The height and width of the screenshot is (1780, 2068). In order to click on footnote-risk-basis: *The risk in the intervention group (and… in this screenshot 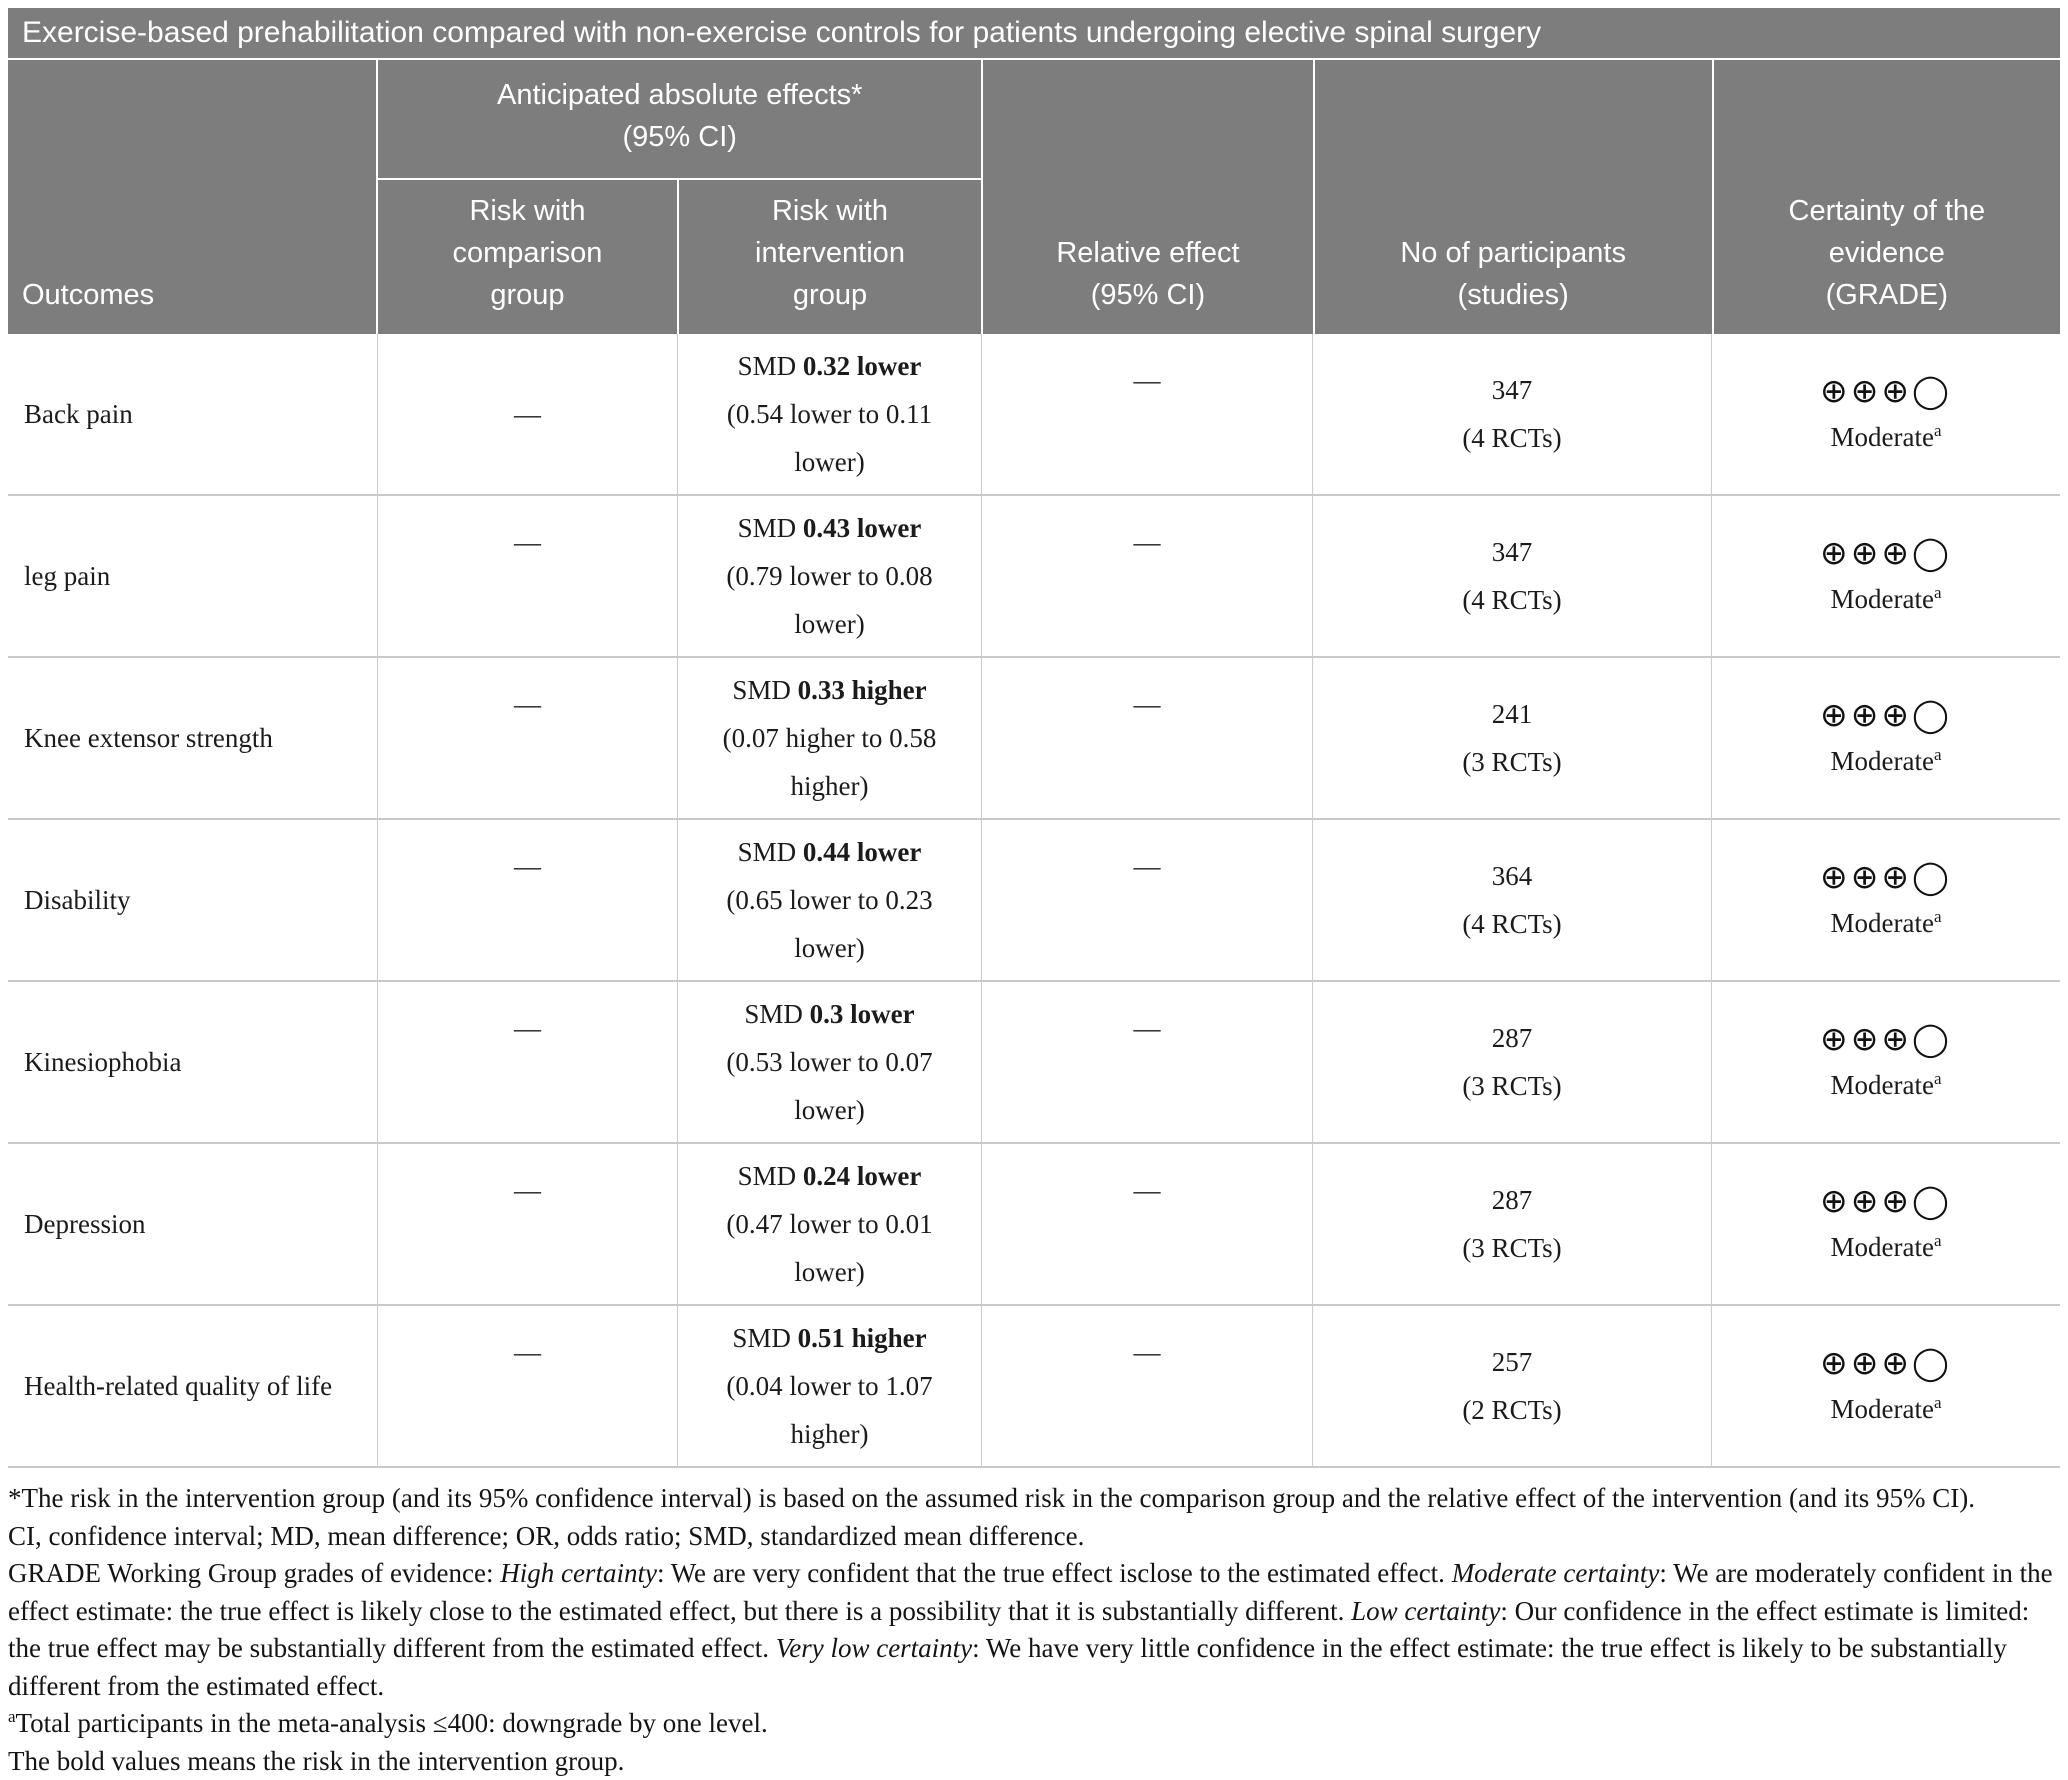, I will do `click(1034, 1499)`.